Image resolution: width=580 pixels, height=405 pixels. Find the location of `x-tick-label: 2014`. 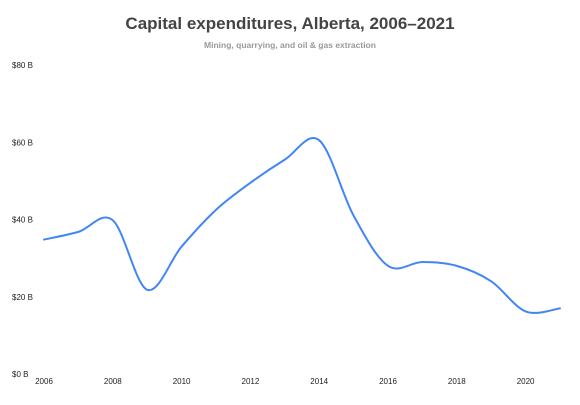

x-tick-label: 2014 is located at coordinates (319, 381).